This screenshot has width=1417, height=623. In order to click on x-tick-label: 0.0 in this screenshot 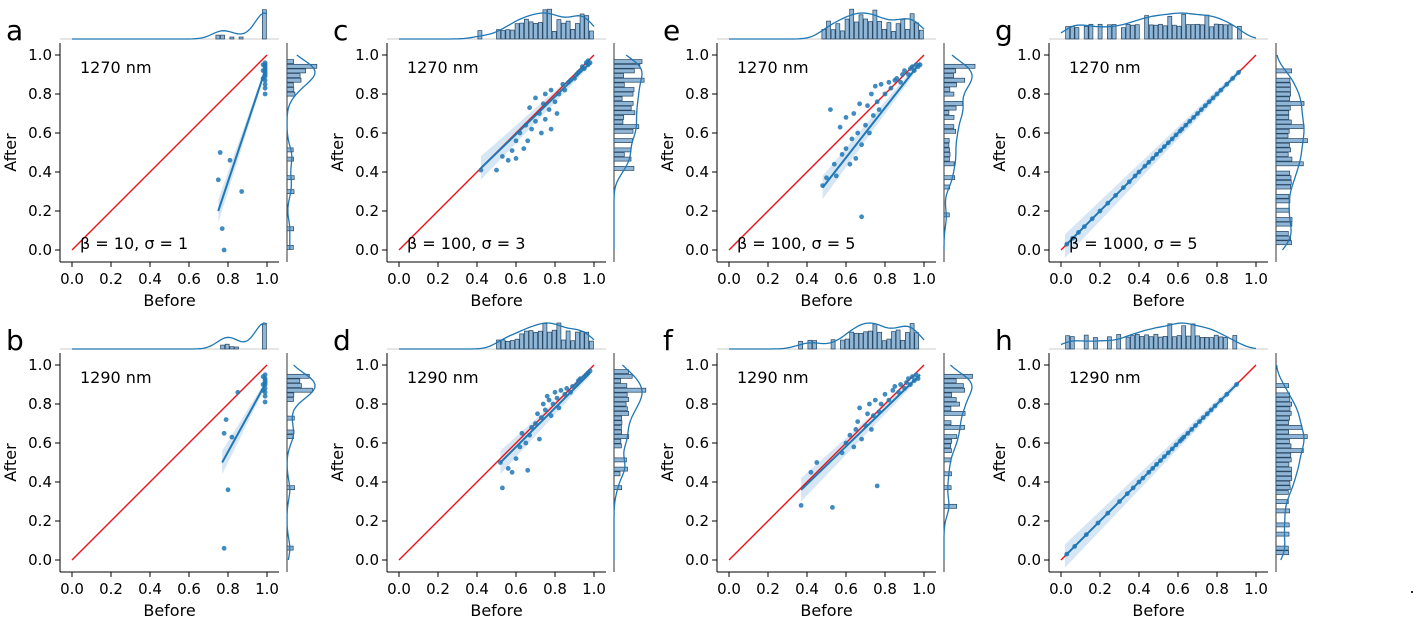, I will do `click(399, 589)`.